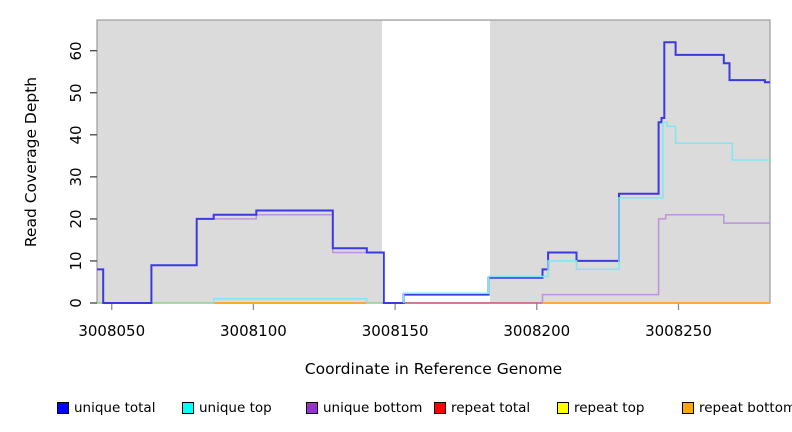  What do you see at coordinates (76, 93) in the screenshot?
I see `y-tick-label-5: 50` at bounding box center [76, 93].